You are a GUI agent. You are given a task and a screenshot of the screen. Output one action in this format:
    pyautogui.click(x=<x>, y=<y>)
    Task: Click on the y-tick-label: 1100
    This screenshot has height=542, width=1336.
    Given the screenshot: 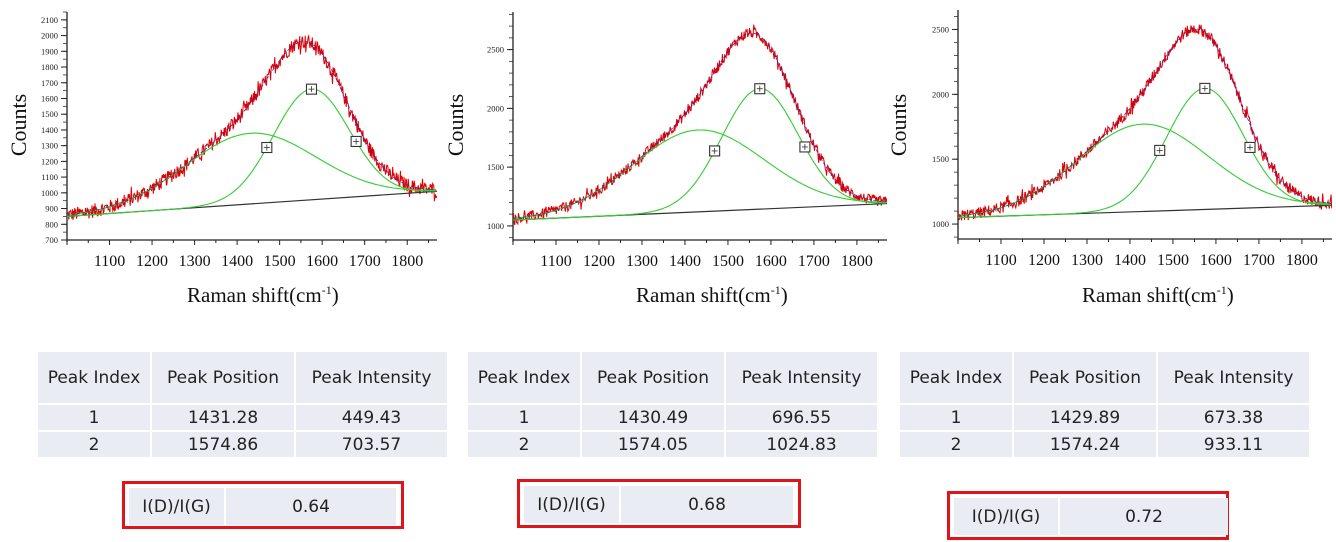 What is the action you would take?
    pyautogui.click(x=49, y=177)
    